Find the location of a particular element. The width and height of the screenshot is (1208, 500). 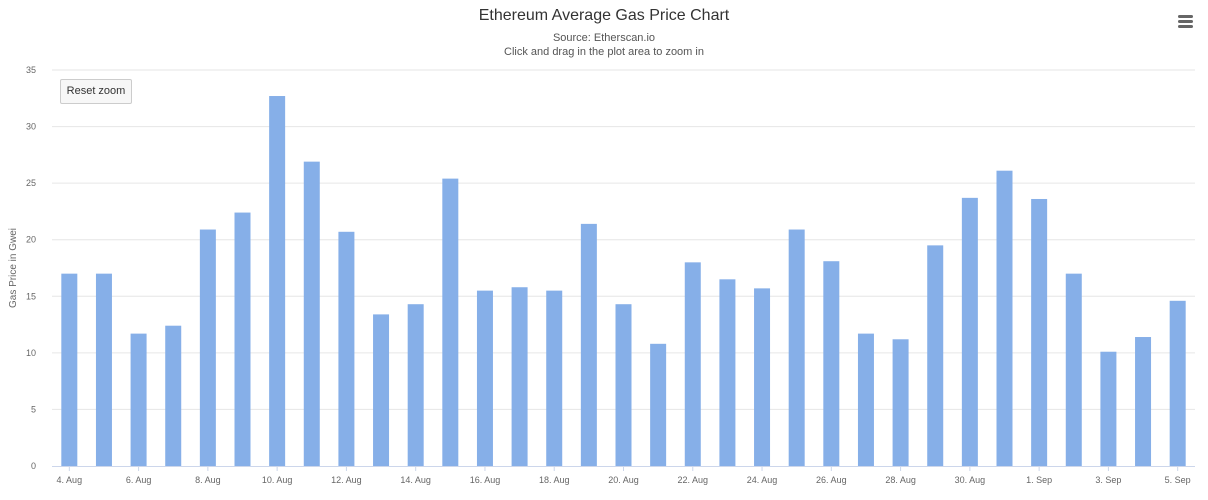

bar-21-aug is located at coordinates (658, 404).